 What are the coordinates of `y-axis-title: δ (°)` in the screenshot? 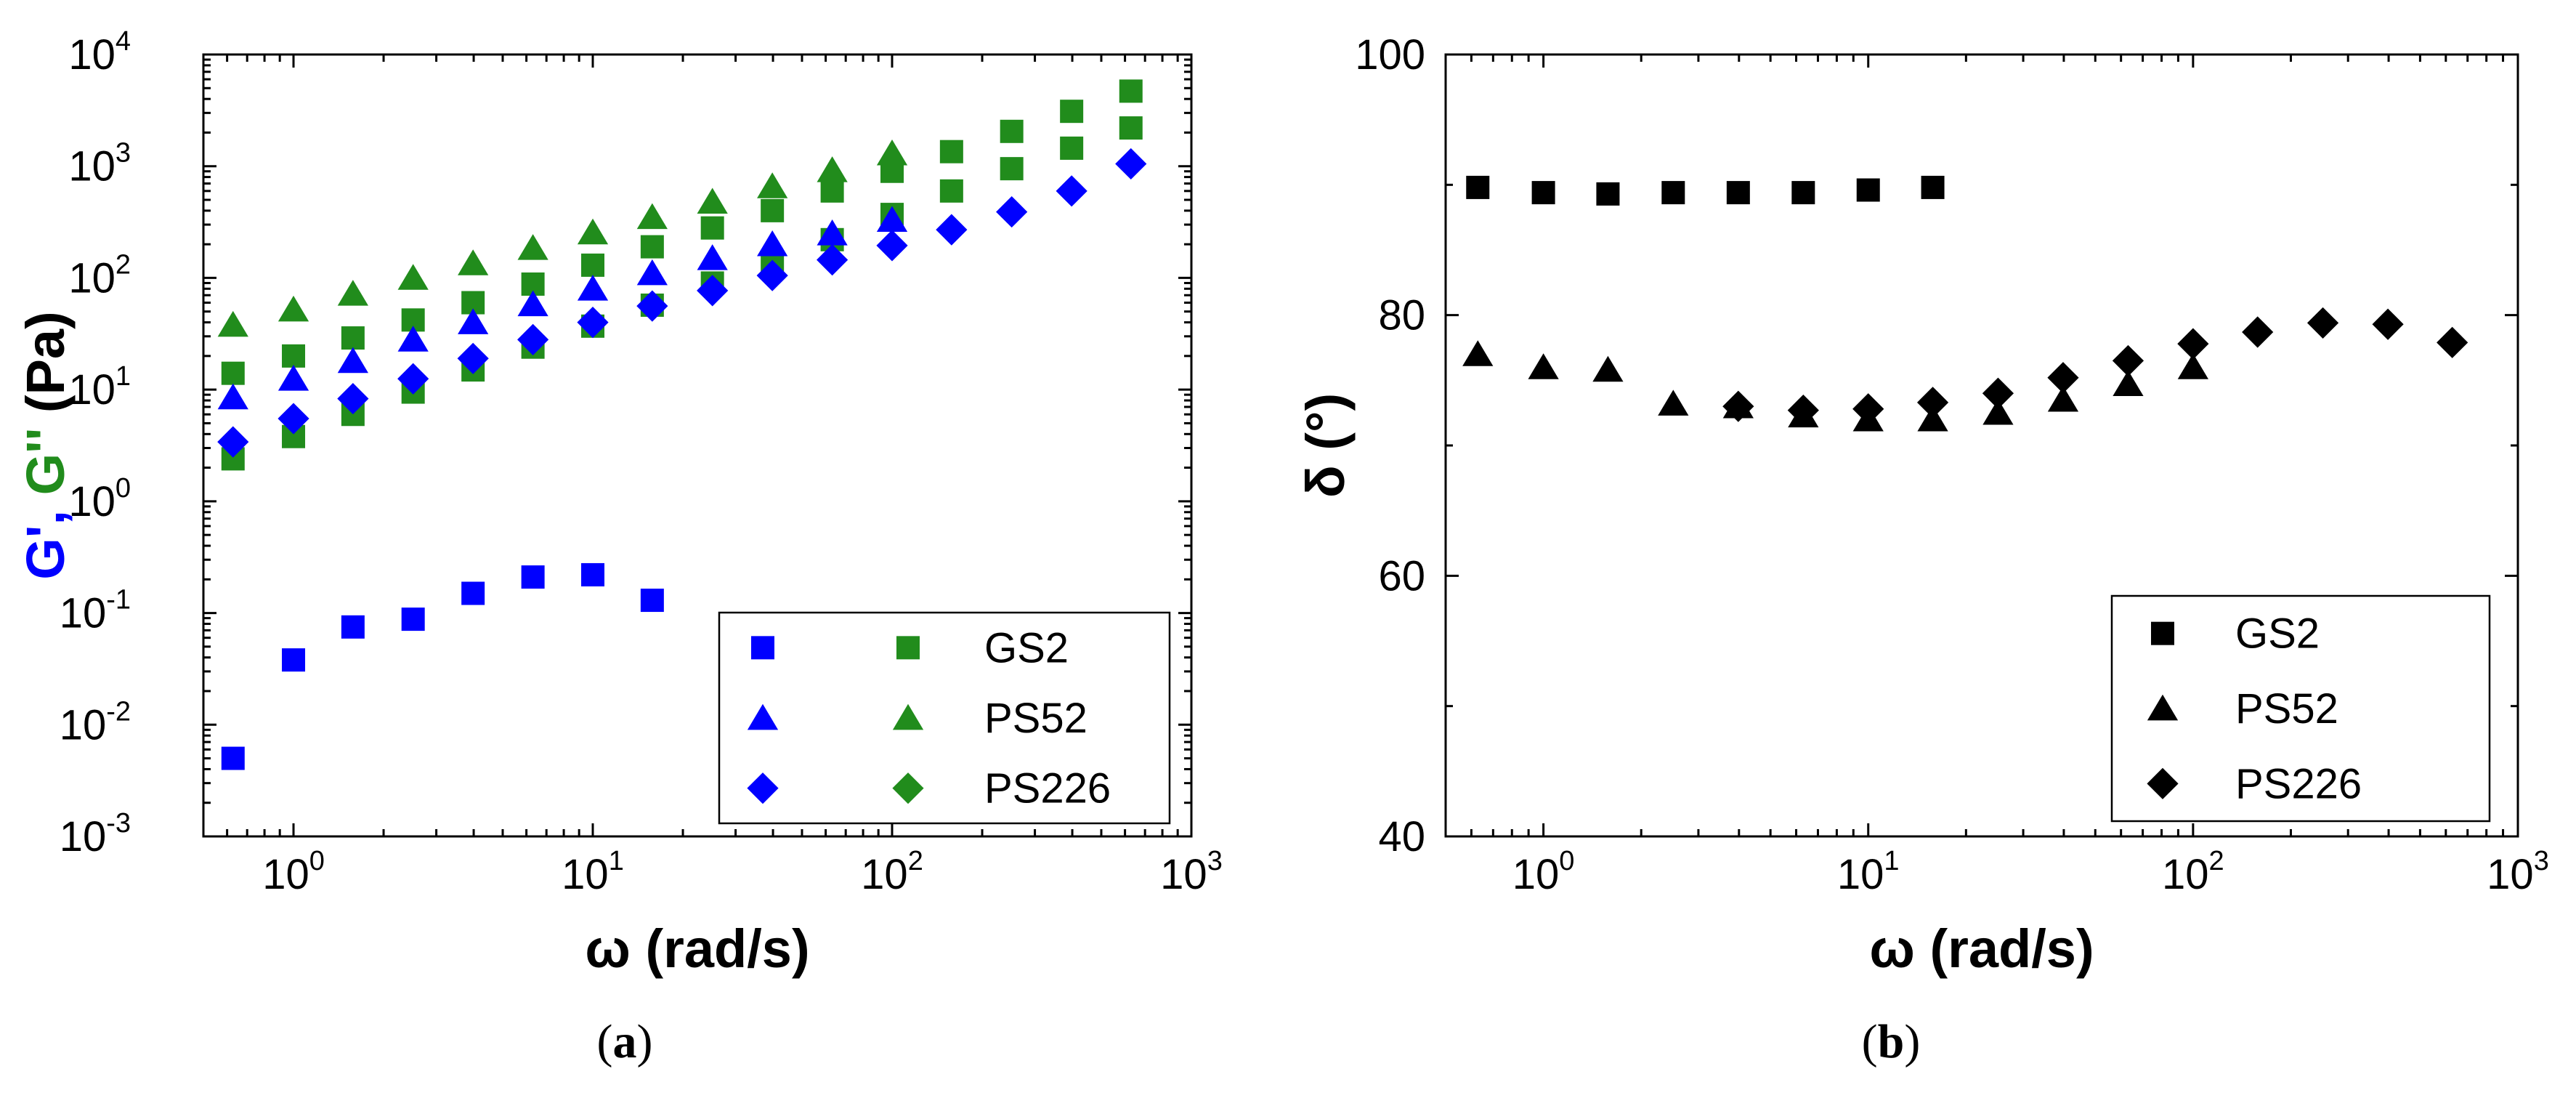 It's located at (1325, 445).